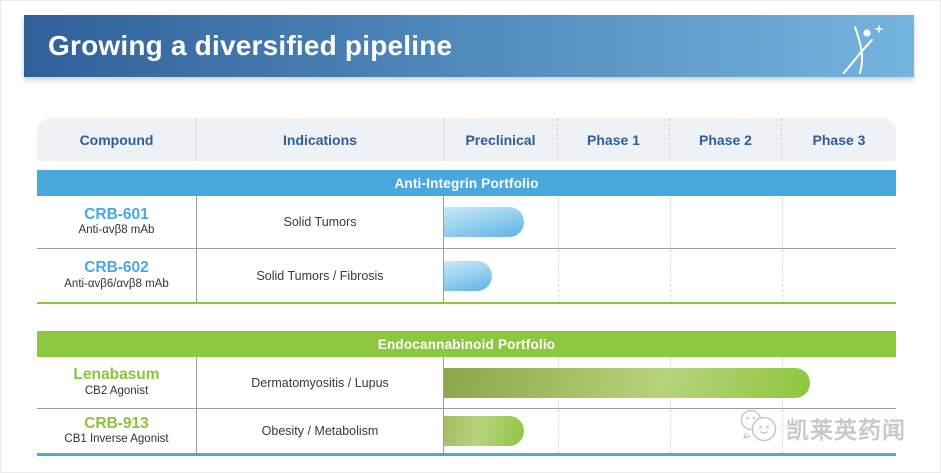 Image resolution: width=941 pixels, height=473 pixels. Describe the element at coordinates (116, 268) in the screenshot. I see `compound-name: CRB-602` at that location.